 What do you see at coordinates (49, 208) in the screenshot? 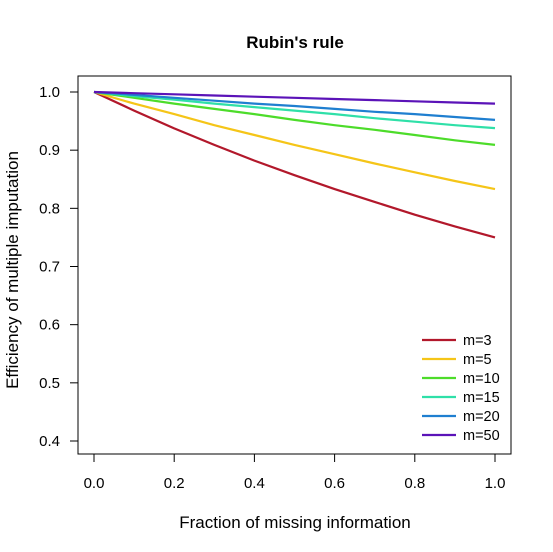
I see `y-tick-label: 0.8` at bounding box center [49, 208].